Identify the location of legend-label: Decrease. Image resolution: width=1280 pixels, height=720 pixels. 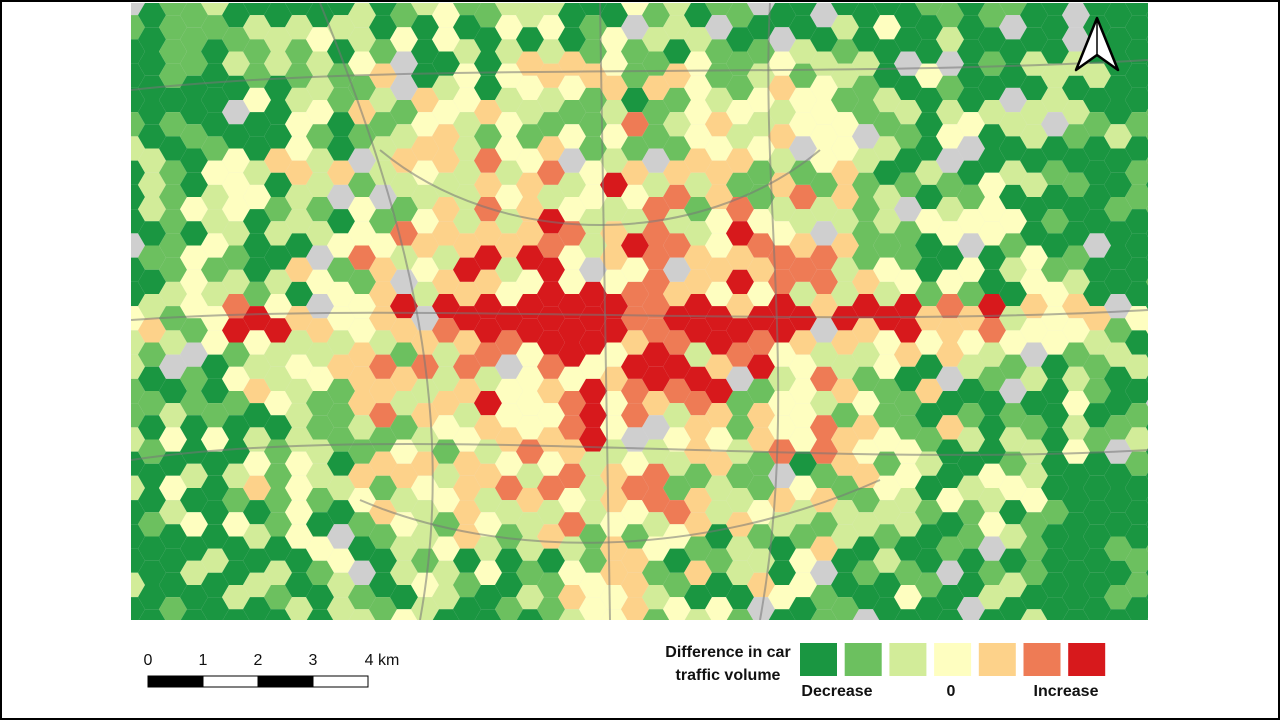
(836, 691).